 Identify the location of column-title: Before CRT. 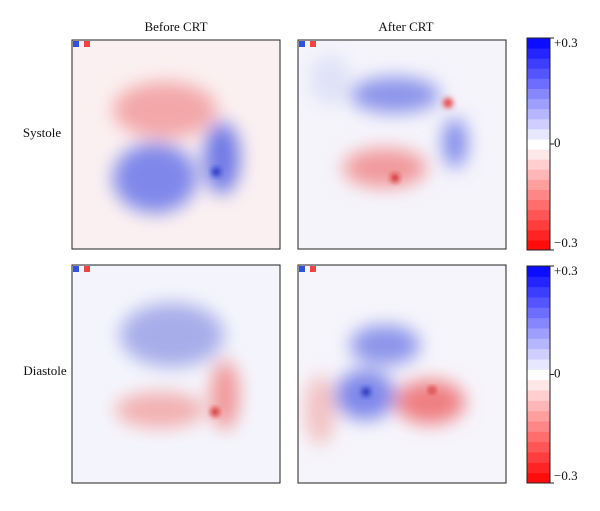
(175, 26).